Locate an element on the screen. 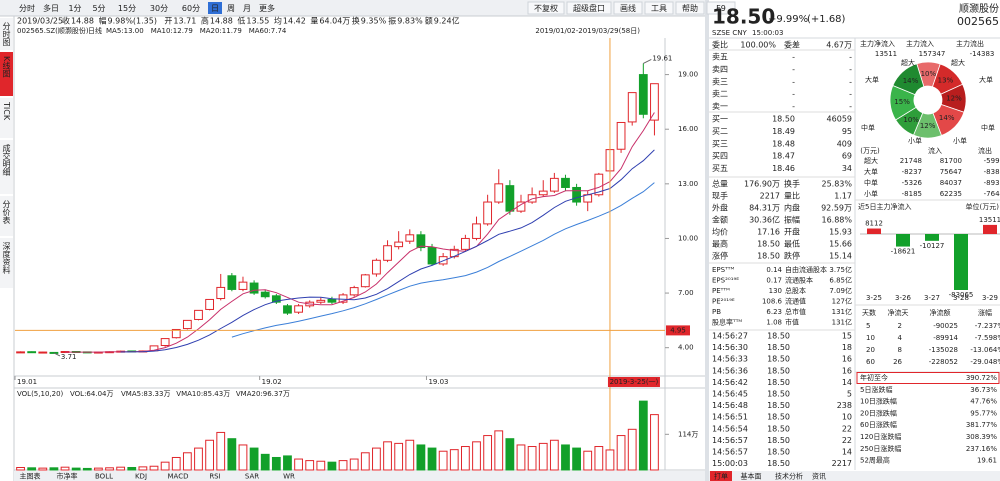  tool-button-bg is located at coordinates (721, 8).